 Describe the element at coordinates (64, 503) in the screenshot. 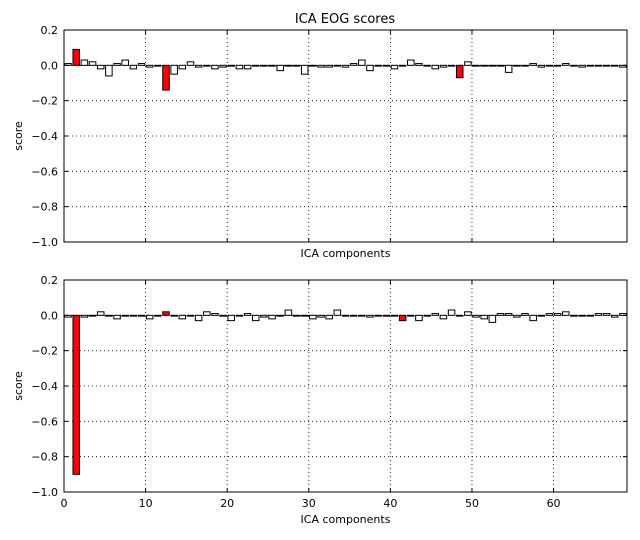

I see `x-tick-label: 0` at that location.